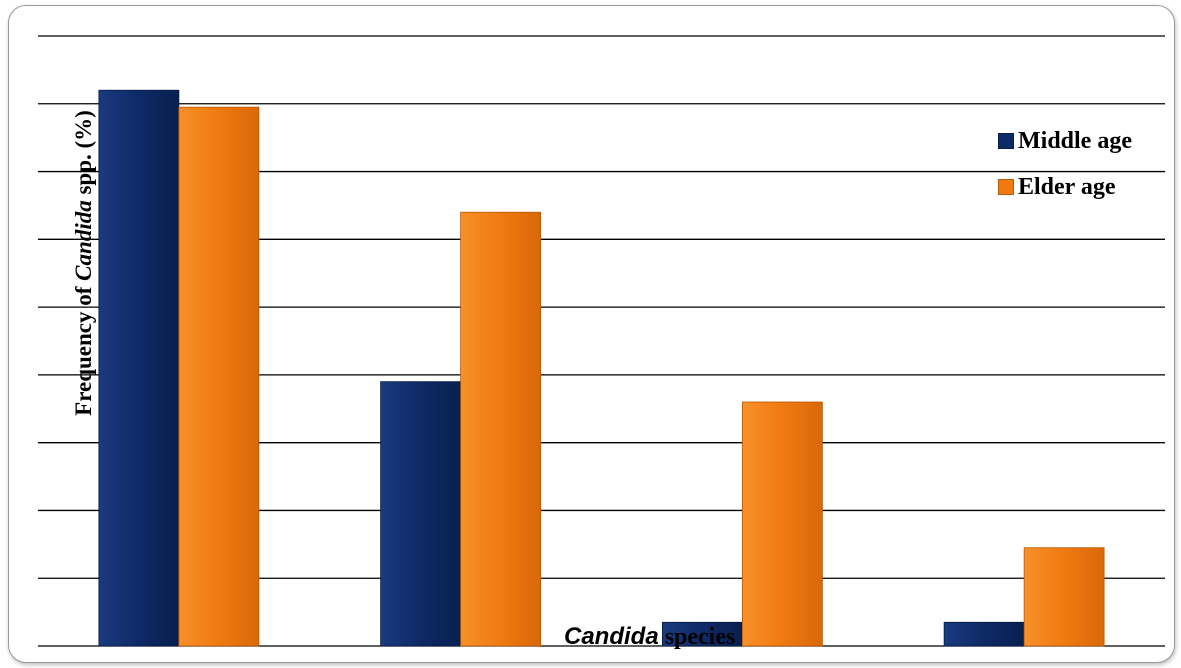 Image resolution: width=1181 pixels, height=668 pixels. I want to click on legend-item-middle-age: Middle age, so click(1065, 141).